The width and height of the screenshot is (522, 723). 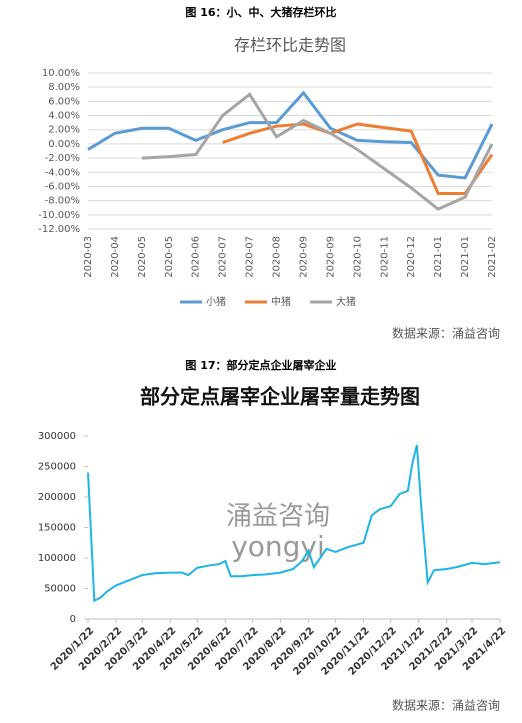 What do you see at coordinates (260, 365) in the screenshot?
I see `figure-caption: 图 17：部分定点企业屠宰企业` at bounding box center [260, 365].